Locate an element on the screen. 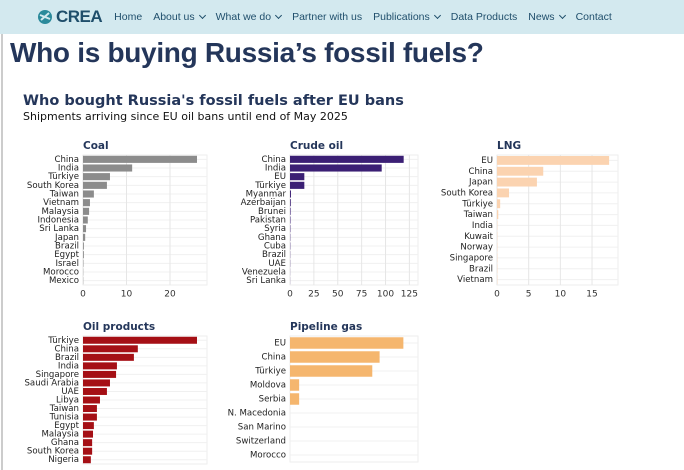 The image size is (684, 470). x-tick-label: 20 is located at coordinates (170, 295).